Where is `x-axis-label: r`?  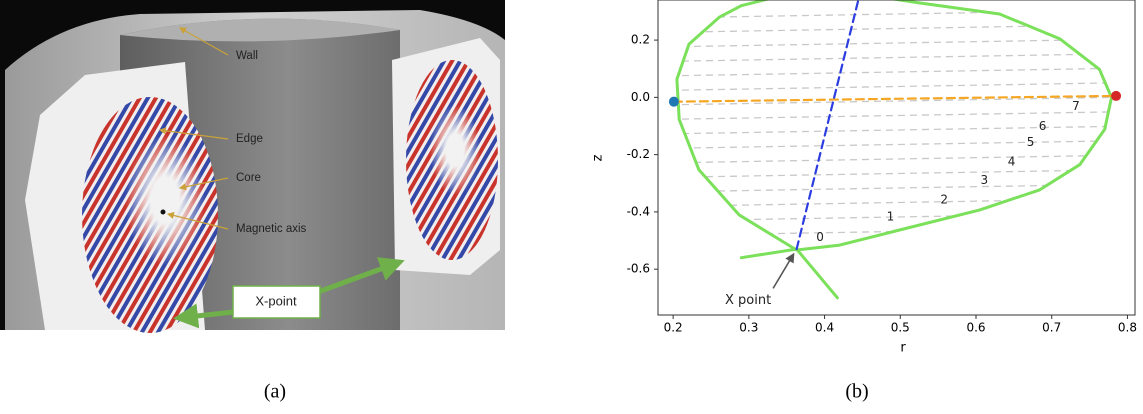 x-axis-label: r is located at coordinates (903, 348).